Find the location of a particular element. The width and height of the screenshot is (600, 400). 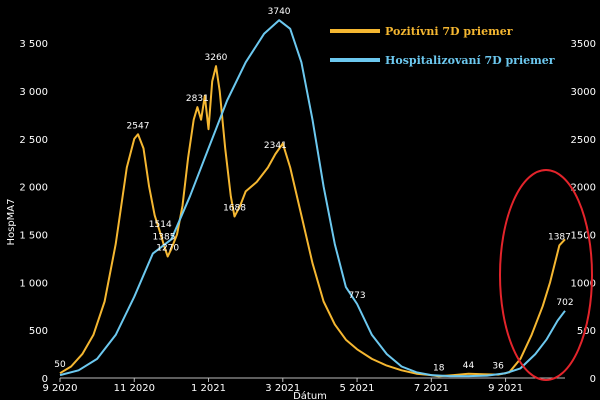

x-tick-label: 7 2021 is located at coordinates (431, 388).